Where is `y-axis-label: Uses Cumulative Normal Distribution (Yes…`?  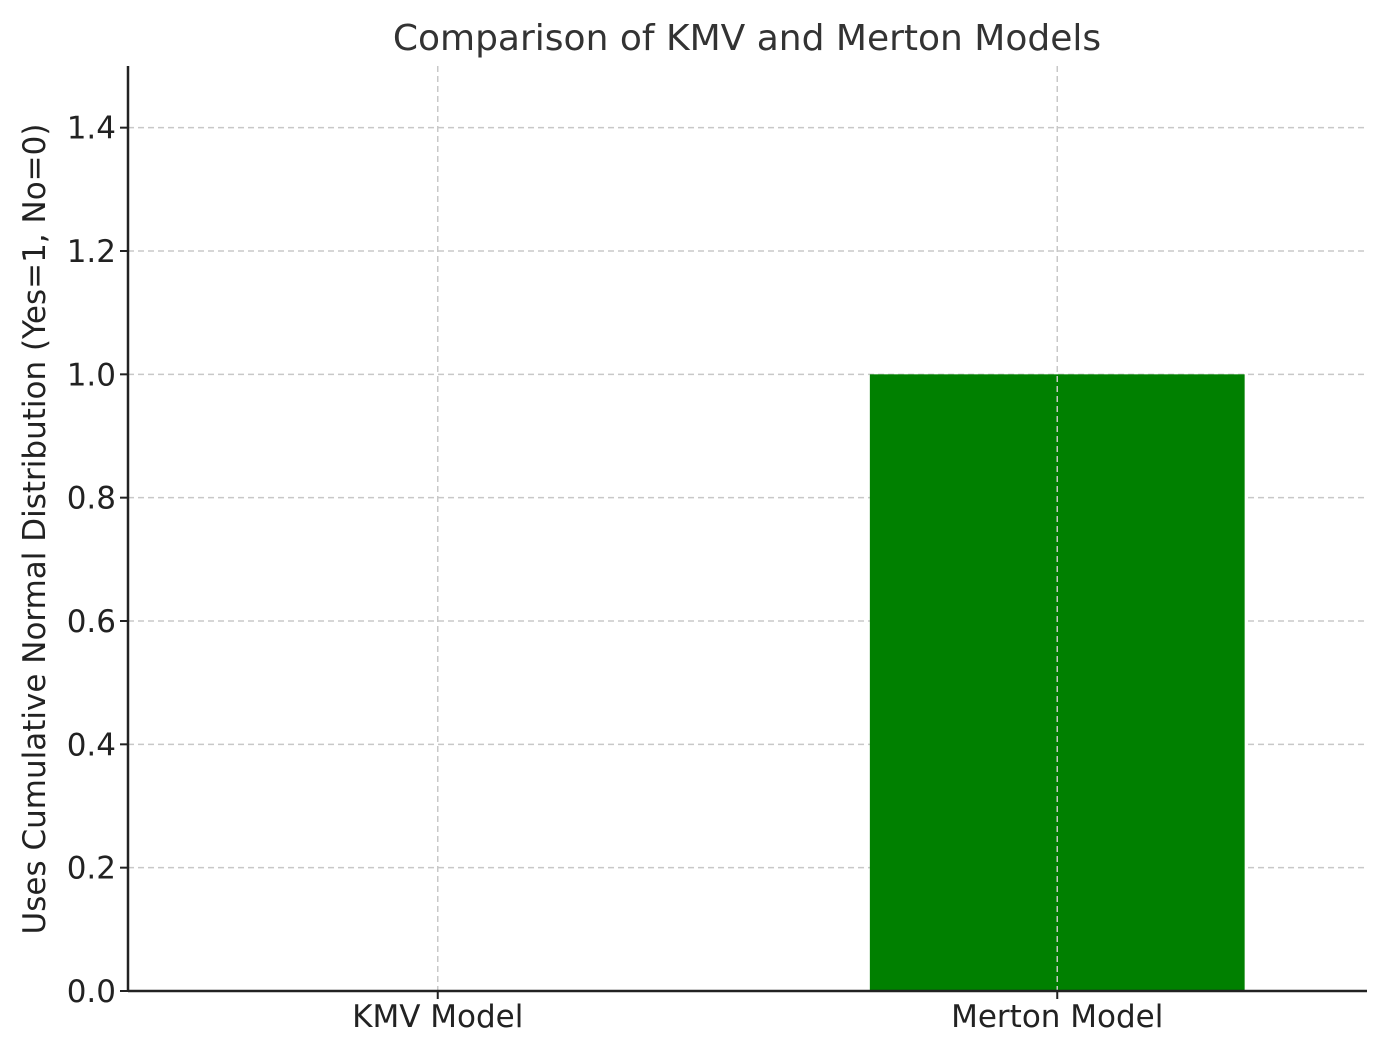 y-axis-label: Uses Cumulative Normal Distribution (Yes… is located at coordinates (35, 529).